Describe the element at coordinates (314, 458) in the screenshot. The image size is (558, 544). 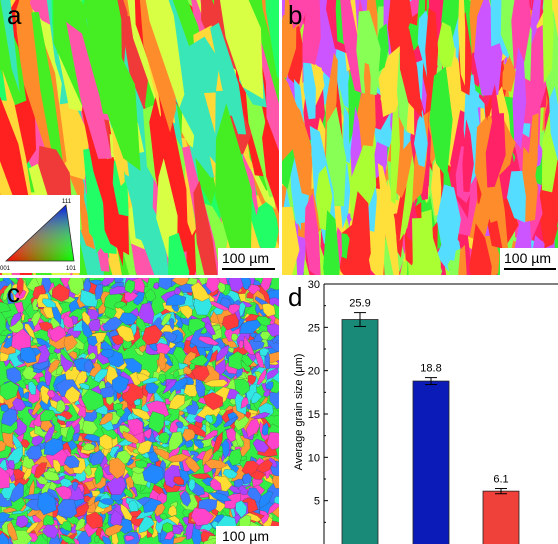
I see `y-tick-label: 10` at that location.